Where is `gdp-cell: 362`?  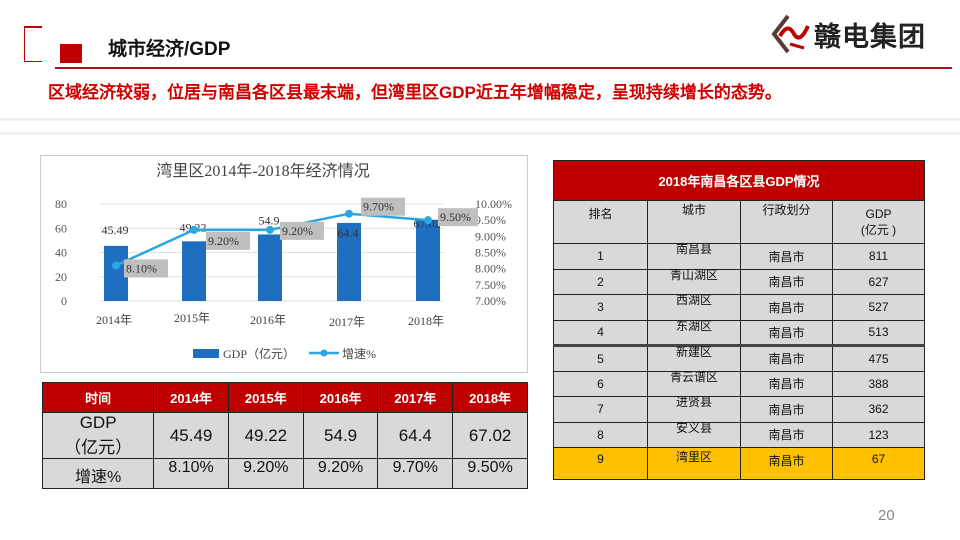
gdp-cell: 362 is located at coordinates (878, 409).